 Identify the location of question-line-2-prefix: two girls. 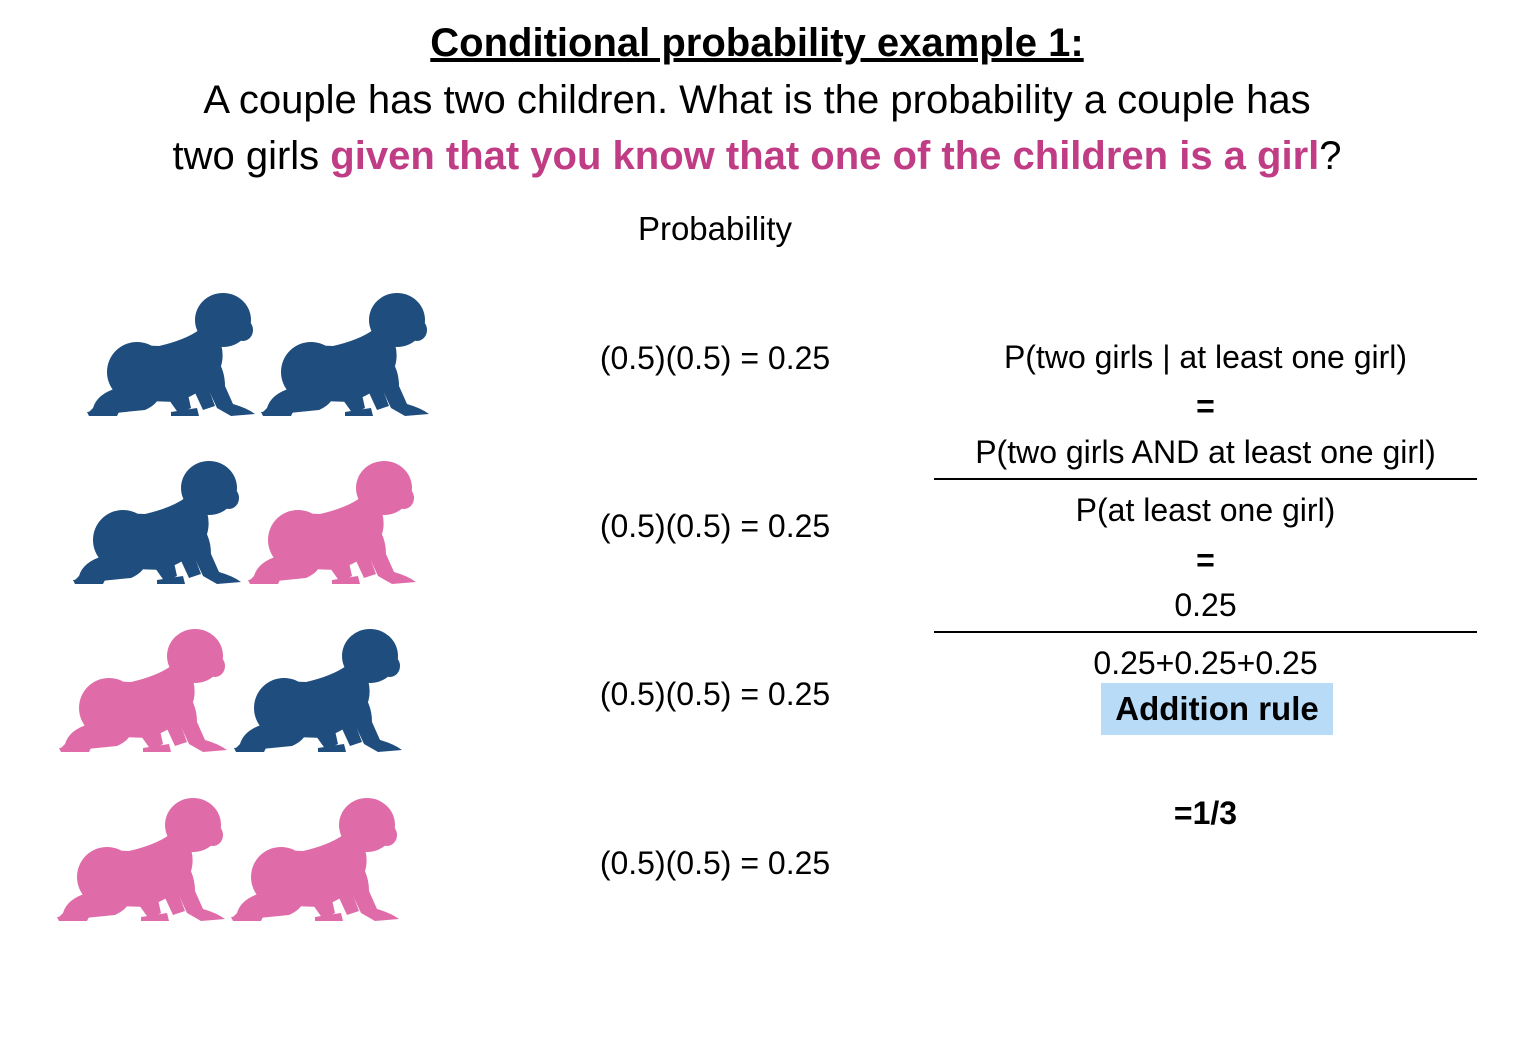
(251, 156).